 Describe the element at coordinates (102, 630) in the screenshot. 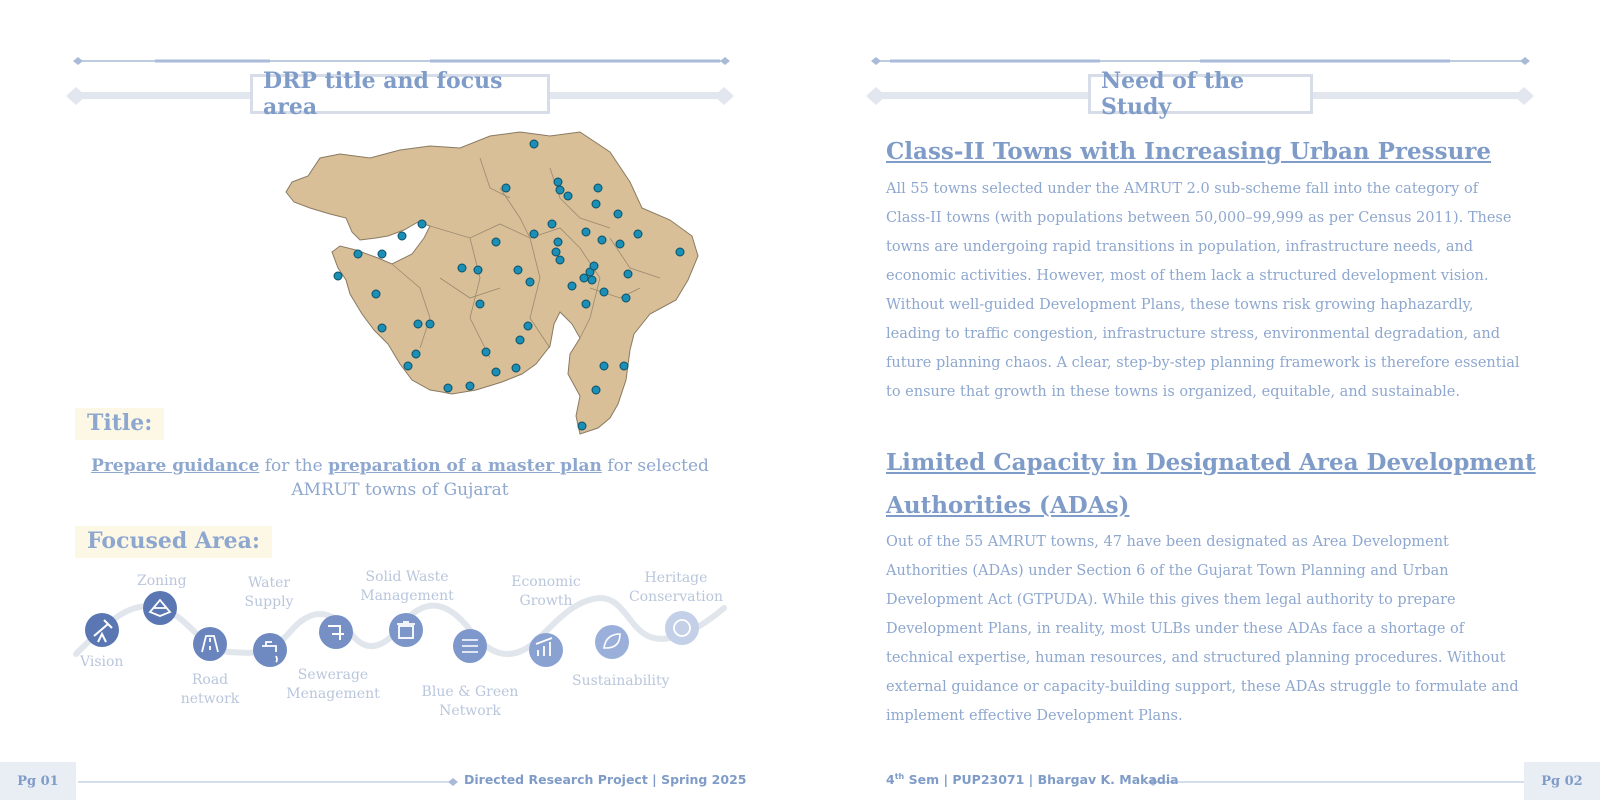

I see `focus-icon-vision` at that location.